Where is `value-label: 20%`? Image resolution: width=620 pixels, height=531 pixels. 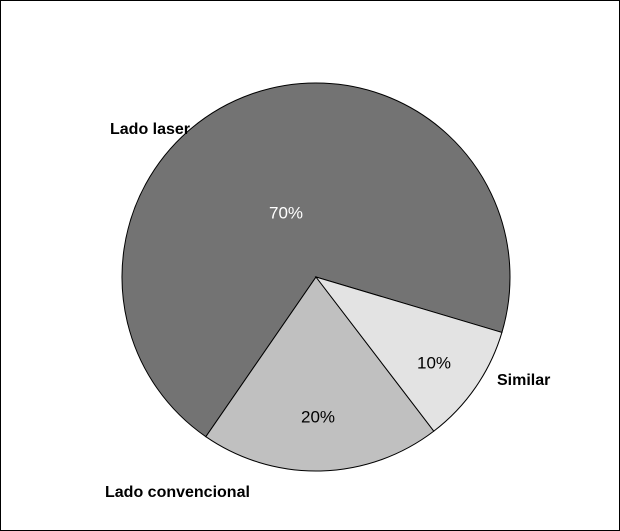
value-label: 20% is located at coordinates (318, 416).